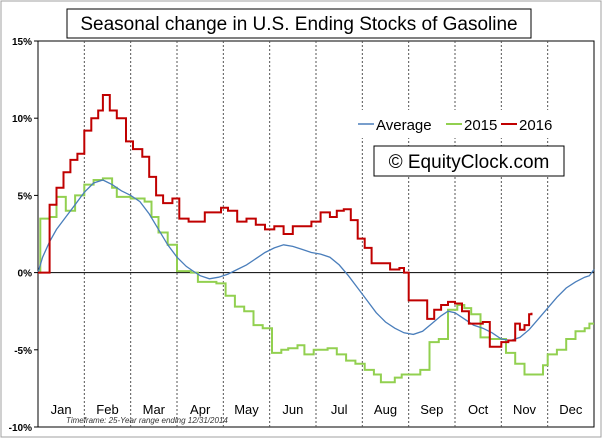 The width and height of the screenshot is (609, 448). Describe the element at coordinates (22, 42) in the screenshot. I see `y-tick-label: 15%` at that location.